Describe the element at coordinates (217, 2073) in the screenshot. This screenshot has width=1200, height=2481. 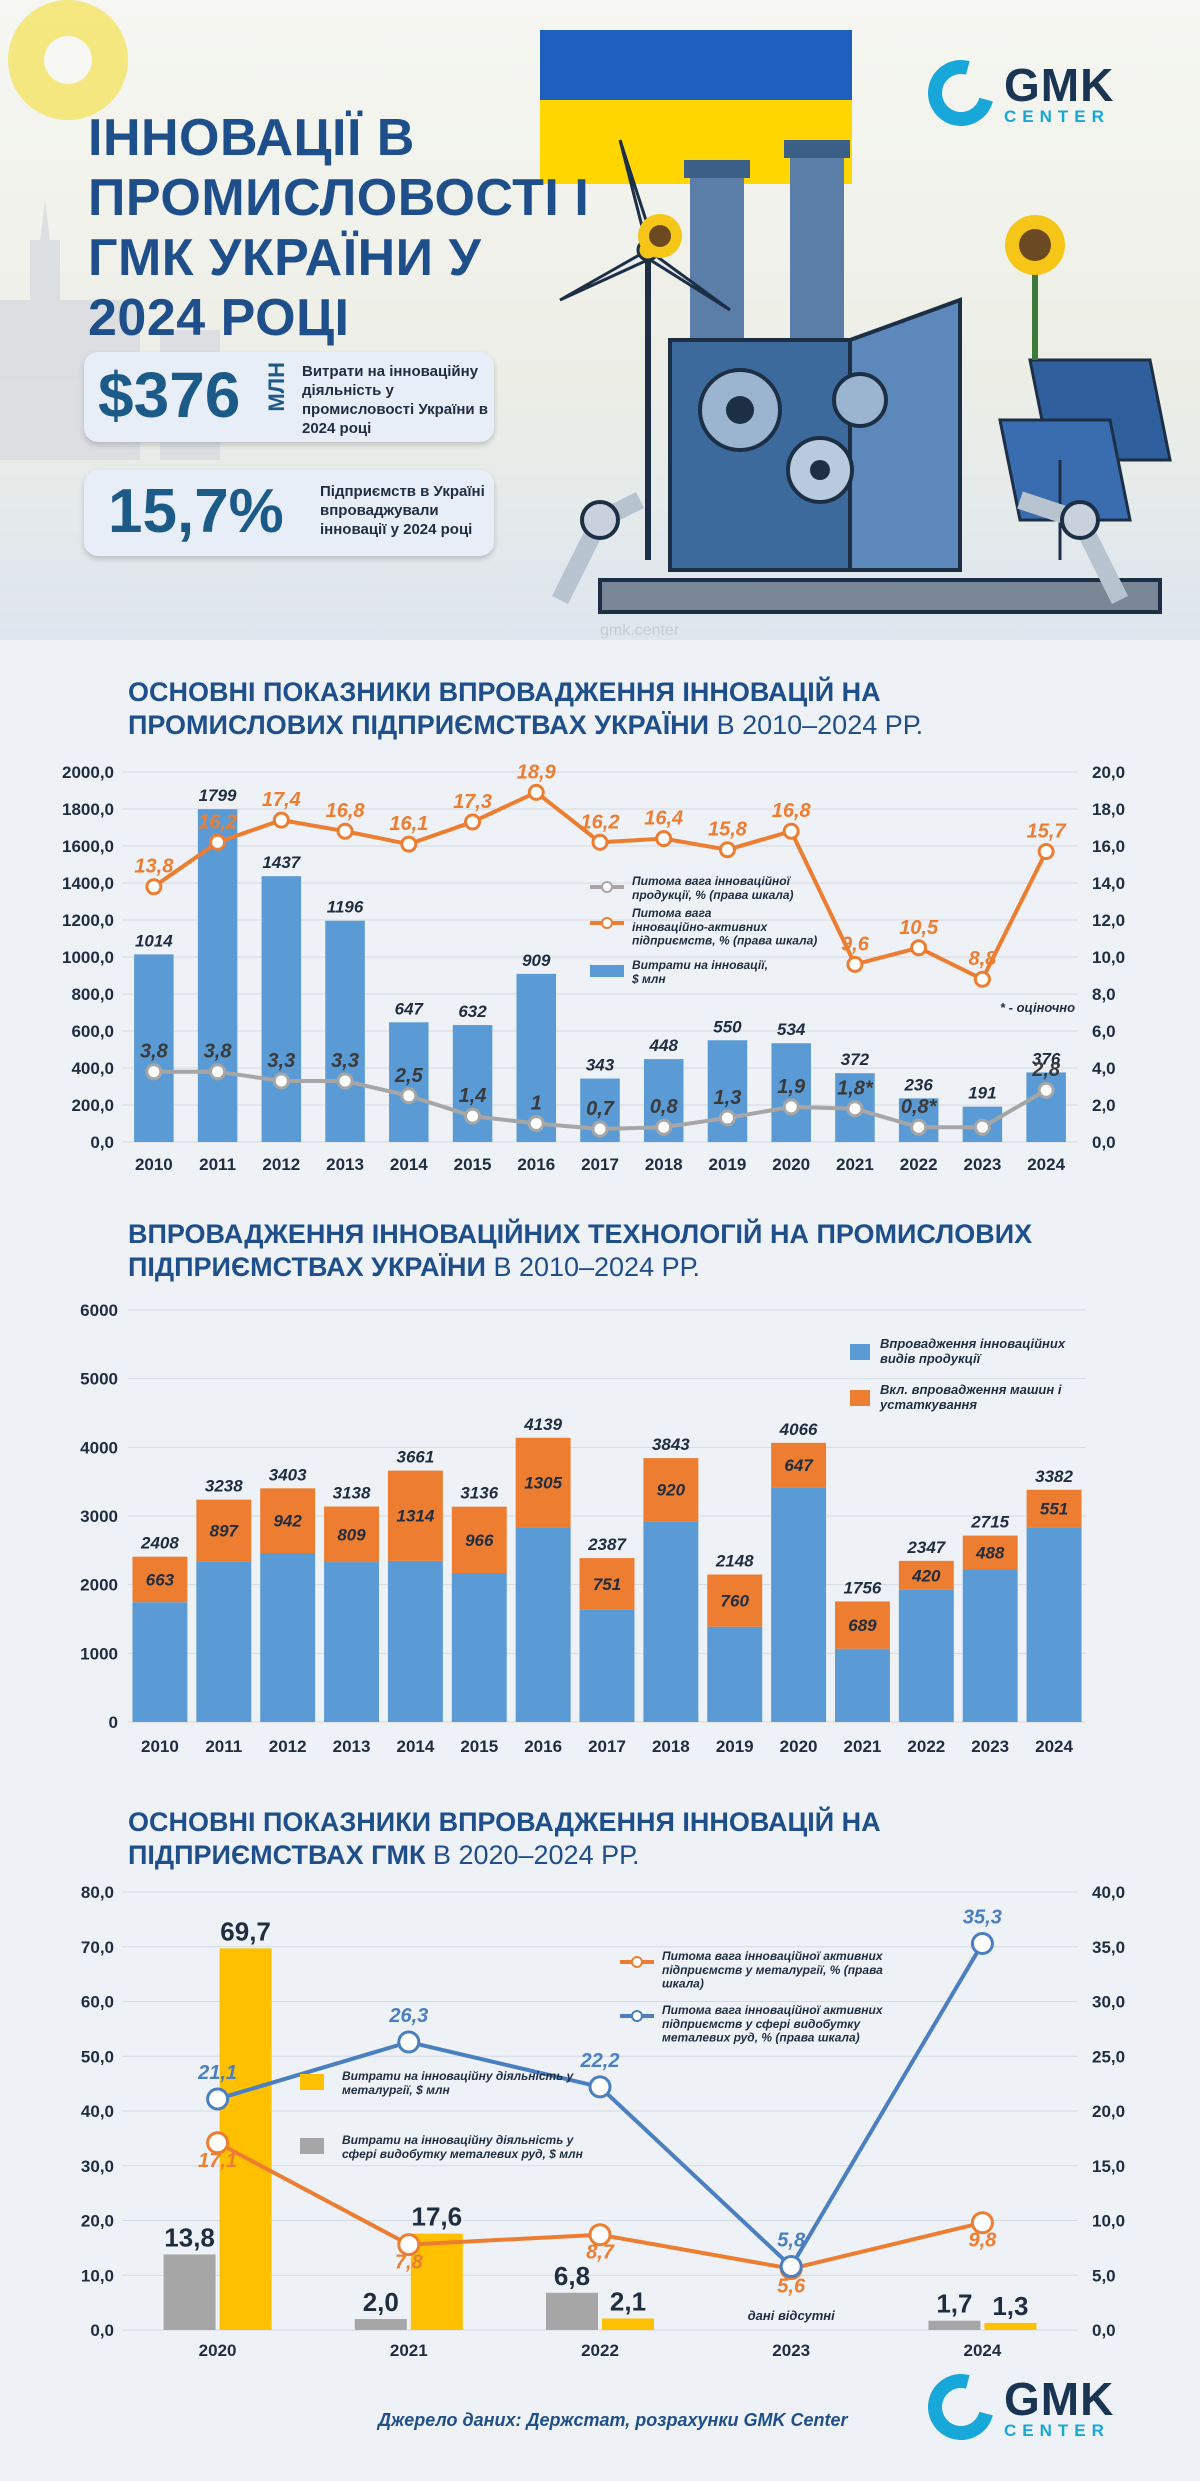
I see `data-label: 21,1` at that location.